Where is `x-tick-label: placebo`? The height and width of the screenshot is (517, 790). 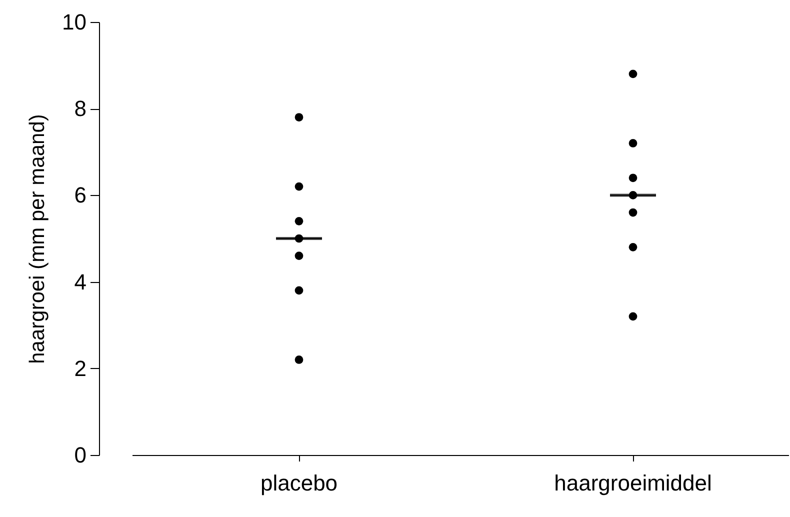 x-tick-label: placebo is located at coordinates (299, 483).